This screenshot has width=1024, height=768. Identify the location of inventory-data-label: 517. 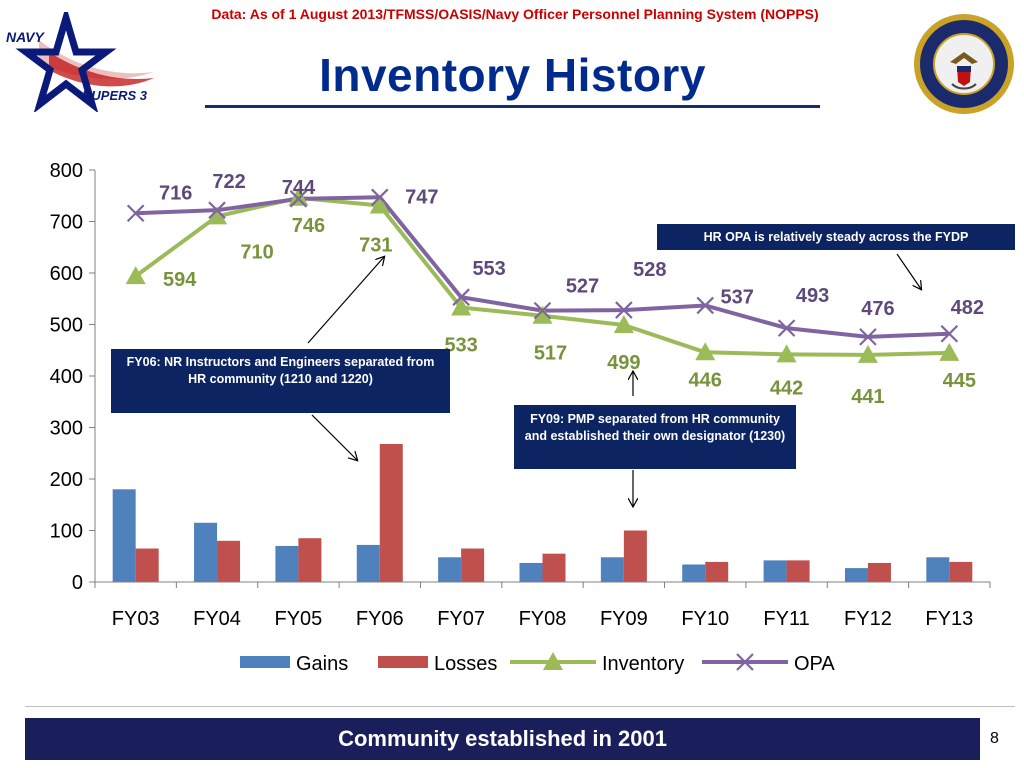
(550, 354).